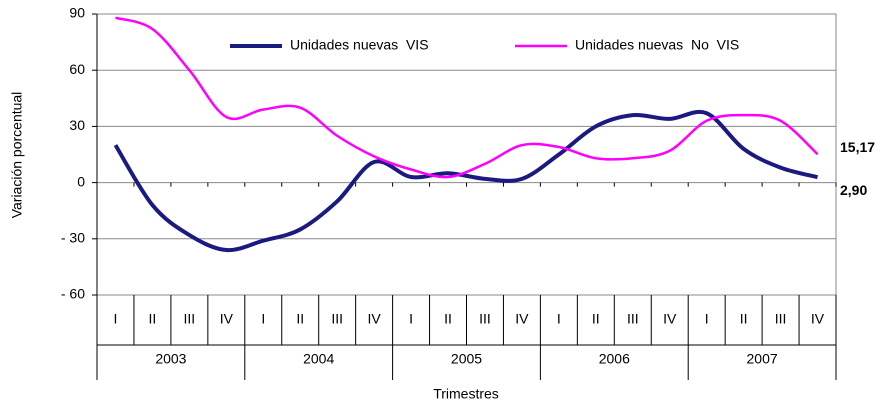 The image size is (889, 411). I want to click on end-value-label: 15,17, so click(857, 147).